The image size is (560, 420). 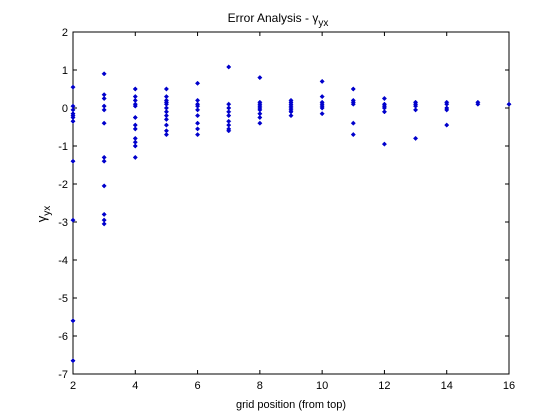 What do you see at coordinates (63, 375) in the screenshot?
I see `y-tick-label: -7` at bounding box center [63, 375].